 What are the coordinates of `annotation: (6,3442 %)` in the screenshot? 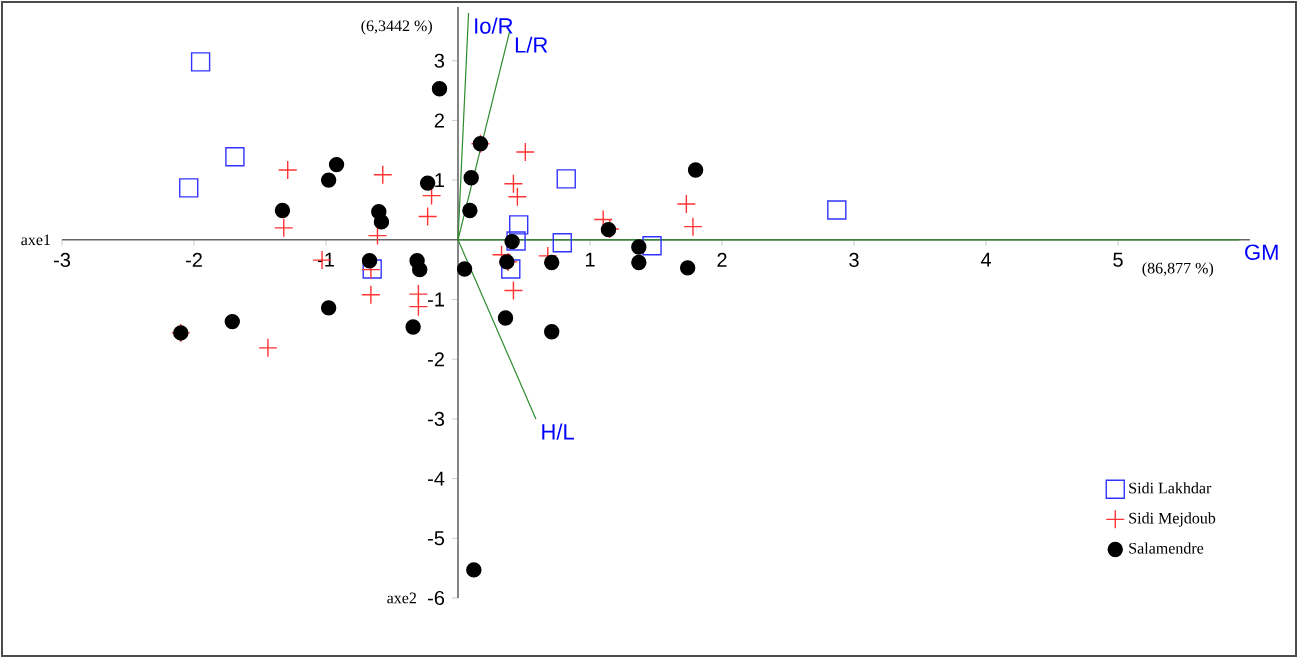 It's located at (396, 27).